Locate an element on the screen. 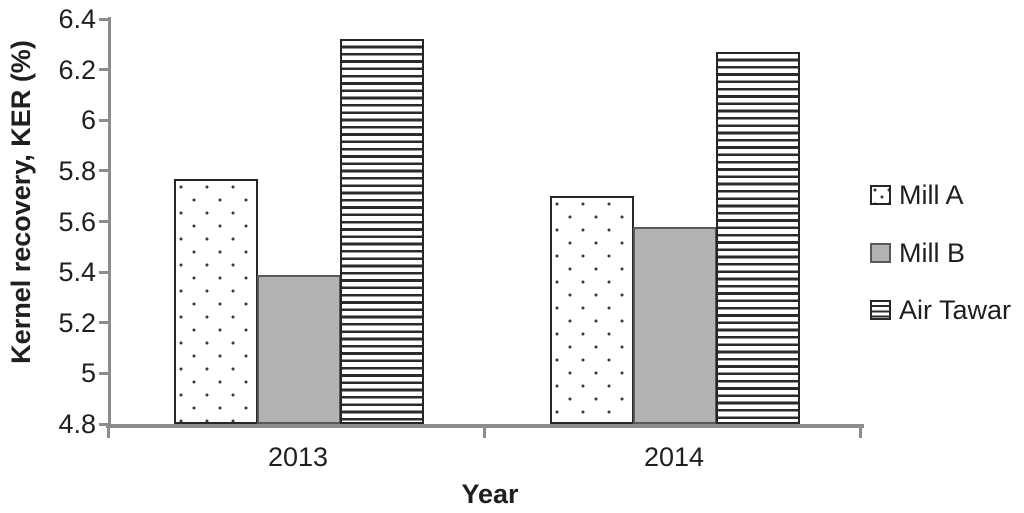 The image size is (1024, 513). y-tick-mark-5.2 is located at coordinates (104, 323).